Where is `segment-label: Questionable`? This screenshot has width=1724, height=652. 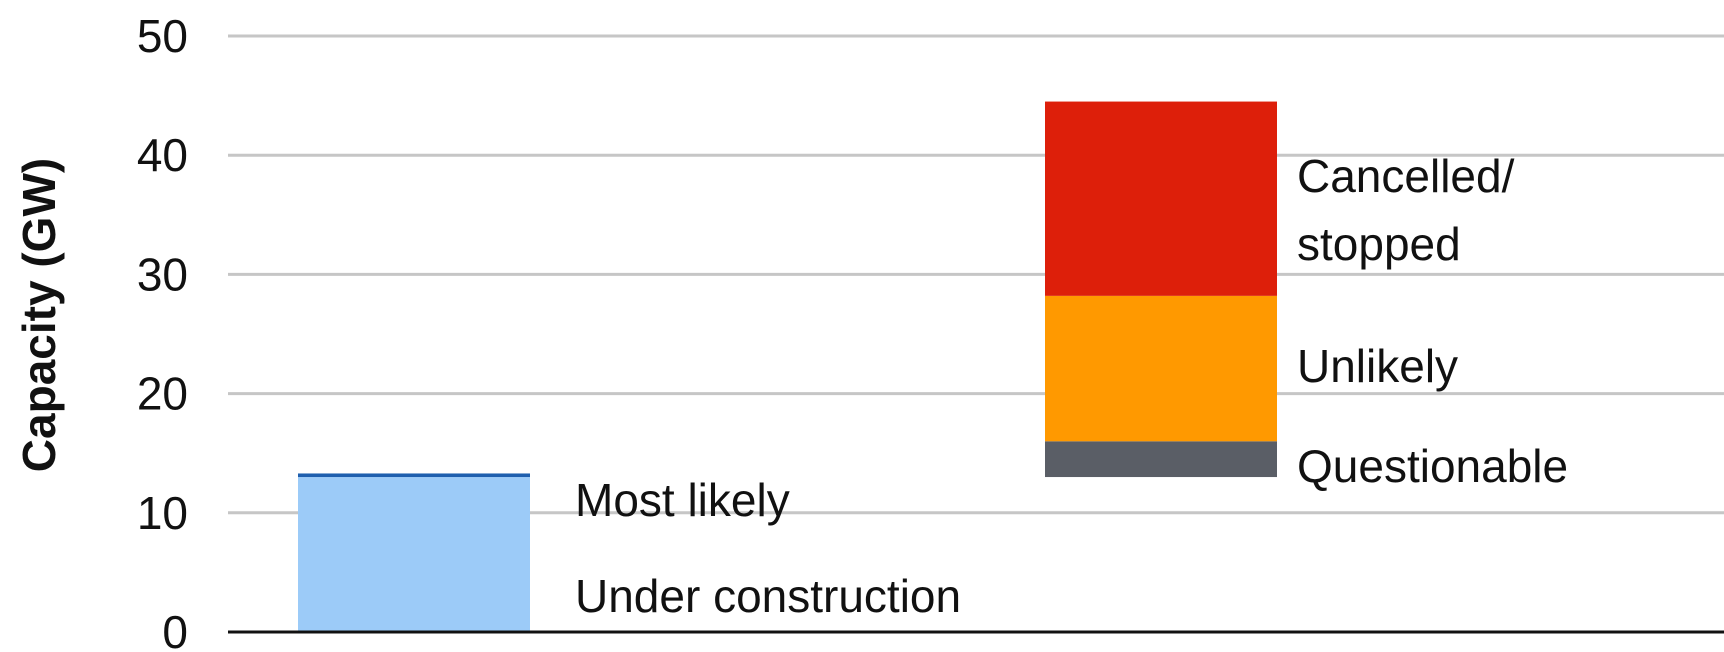 segment-label: Questionable is located at coordinates (1432, 466).